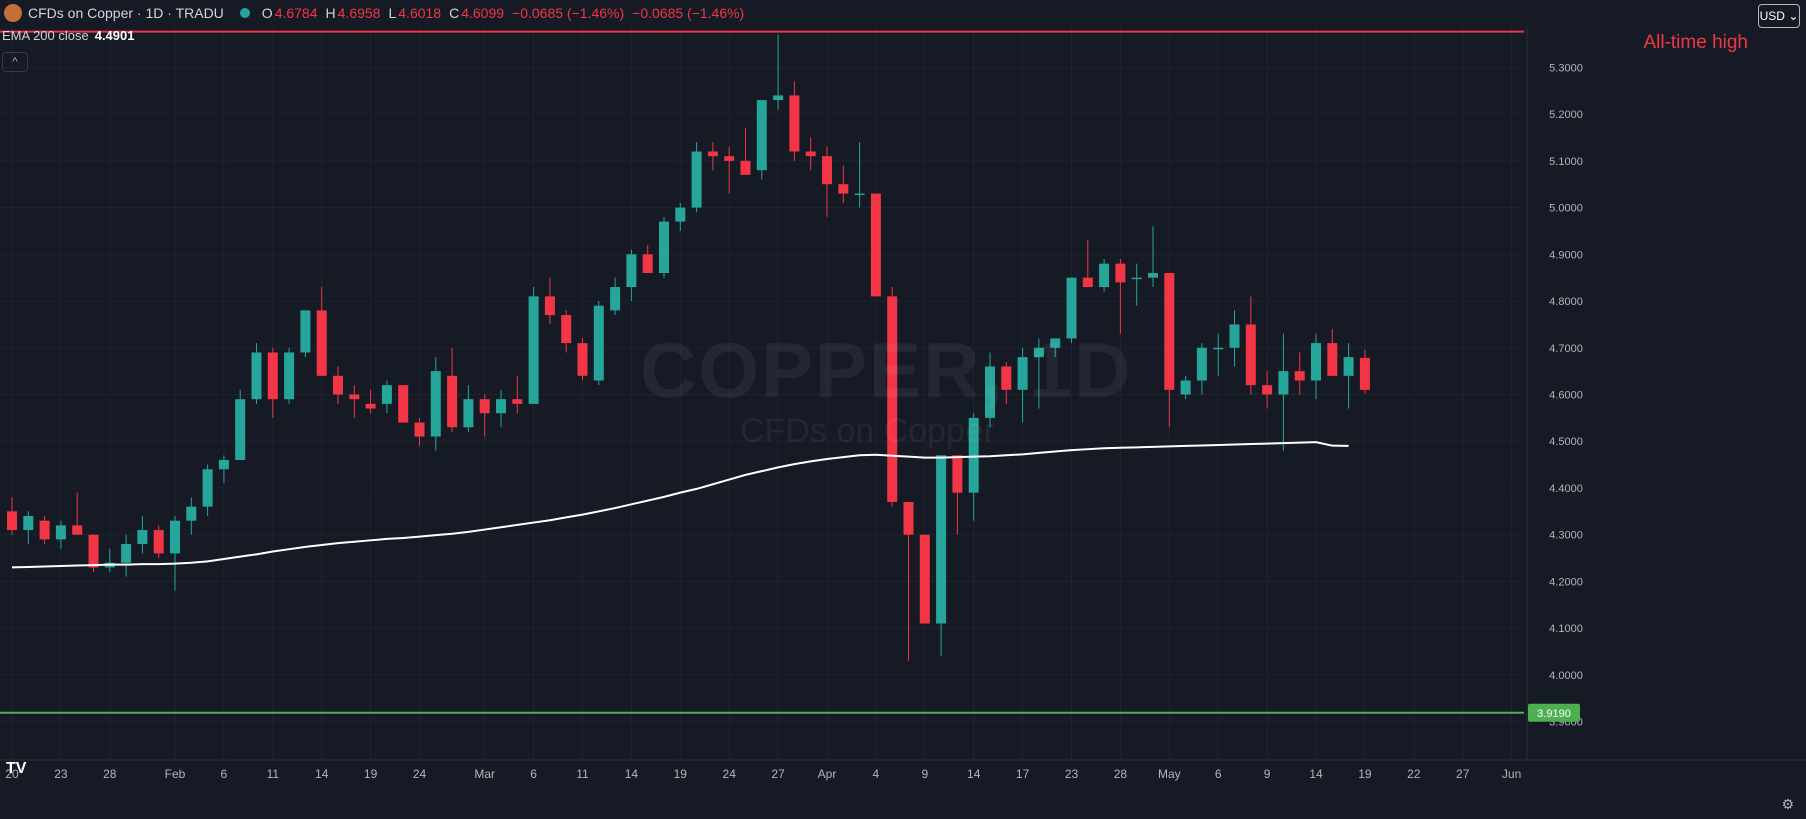 The height and width of the screenshot is (819, 1806). Describe the element at coordinates (1793, 16) in the screenshot. I see `chevron-down-icon: ⌄` at that location.